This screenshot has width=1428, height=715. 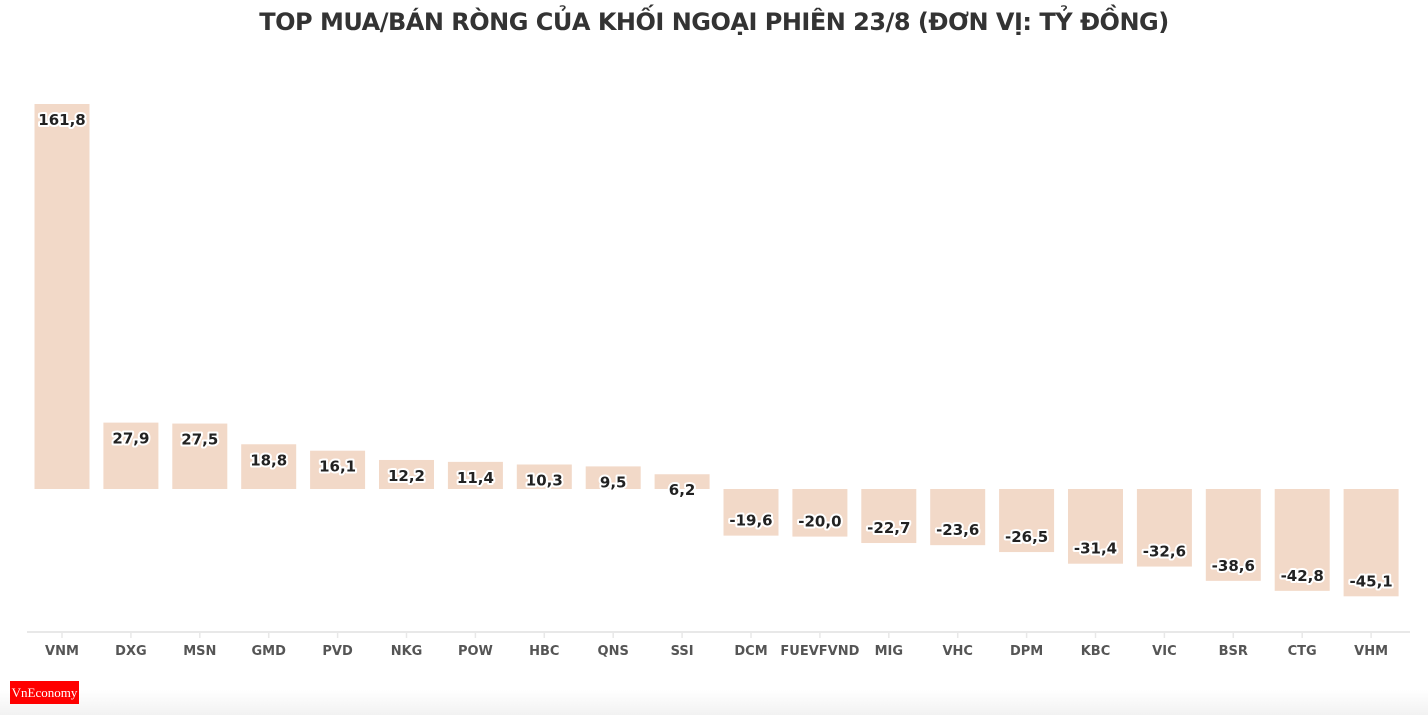 What do you see at coordinates (1302, 651) in the screenshot?
I see `x-tick-label: CTG` at bounding box center [1302, 651].